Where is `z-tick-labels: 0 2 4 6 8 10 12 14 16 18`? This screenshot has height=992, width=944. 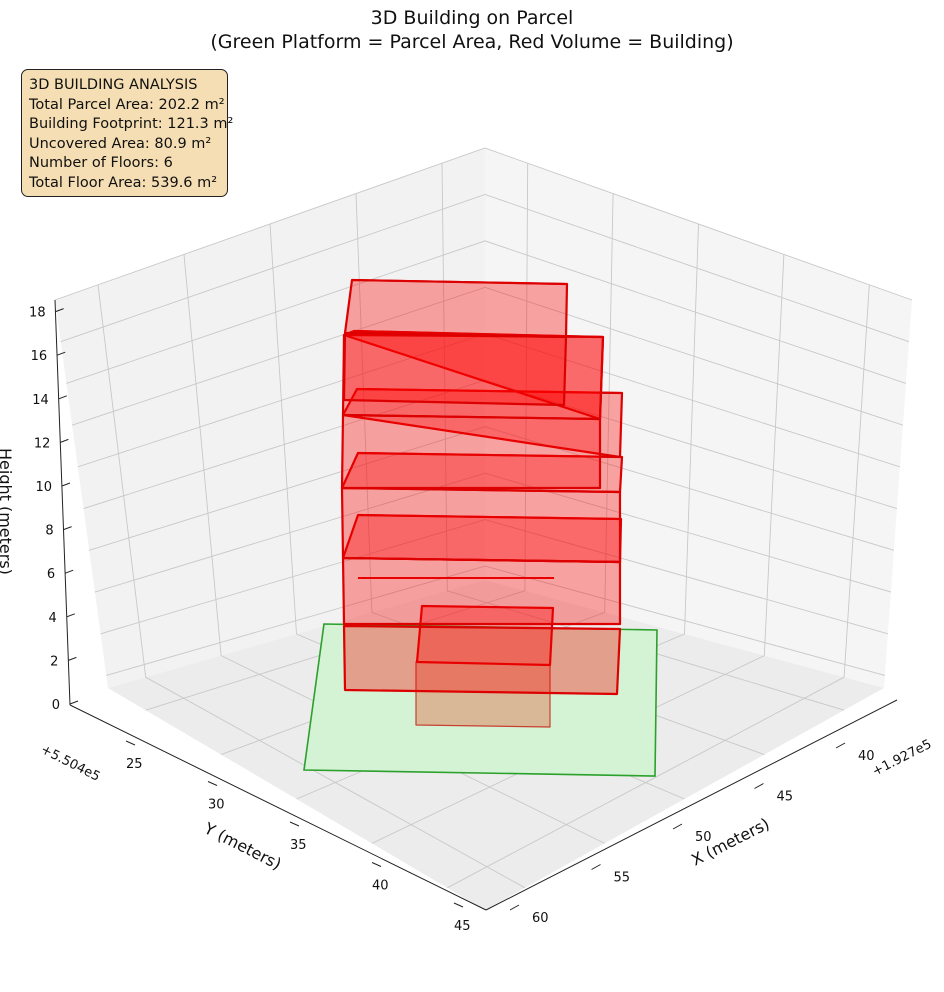
z-tick-labels: 0 2 4 6 8 10 12 14 16 18 is located at coordinates (54, 509).